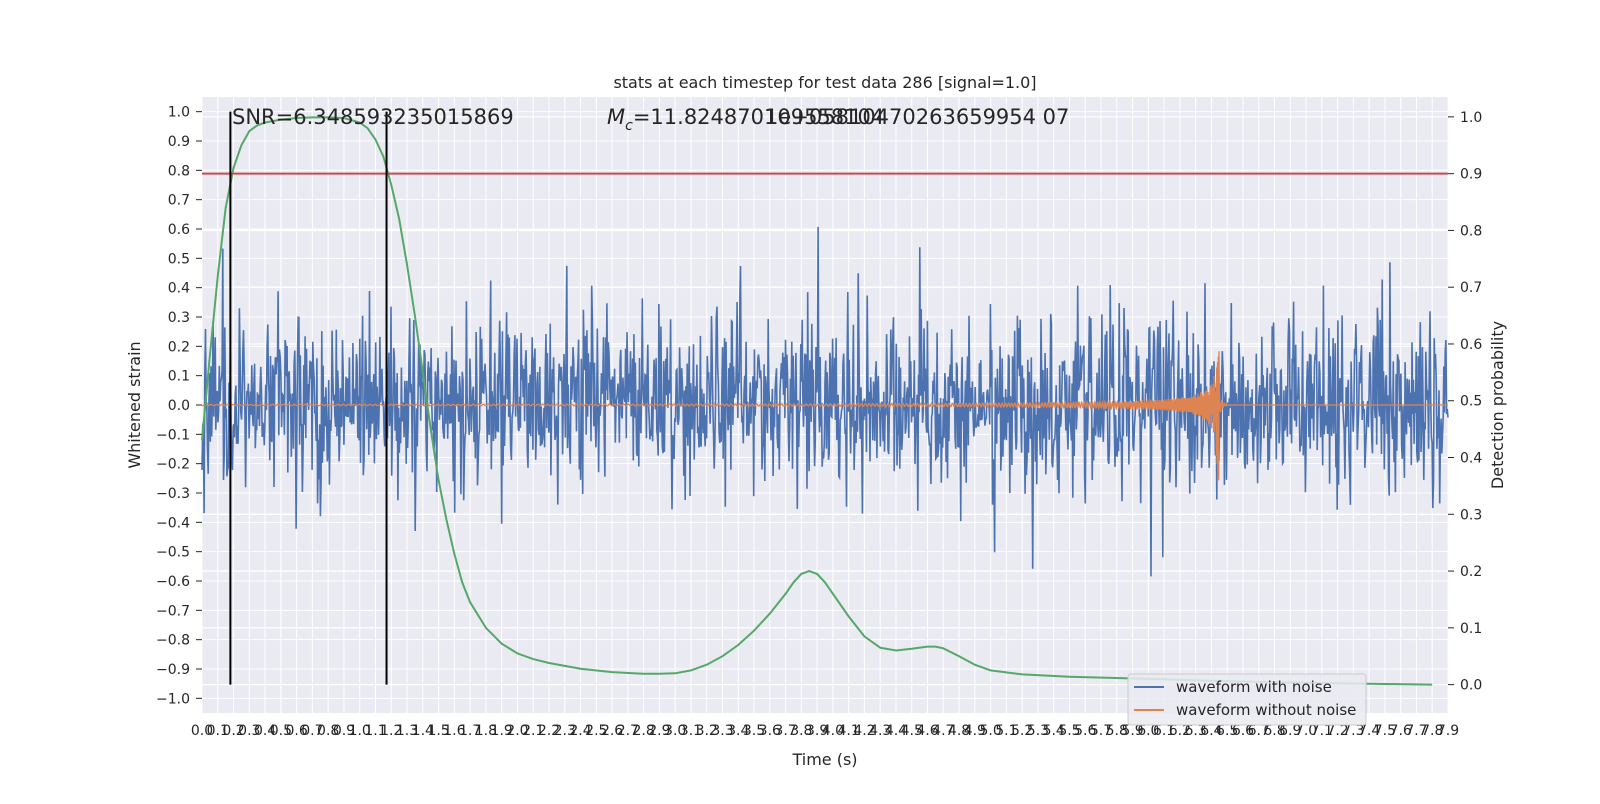 Image resolution: width=1600 pixels, height=804 pixels. I want to click on x-tick-label: 4.8, so click(959, 731).